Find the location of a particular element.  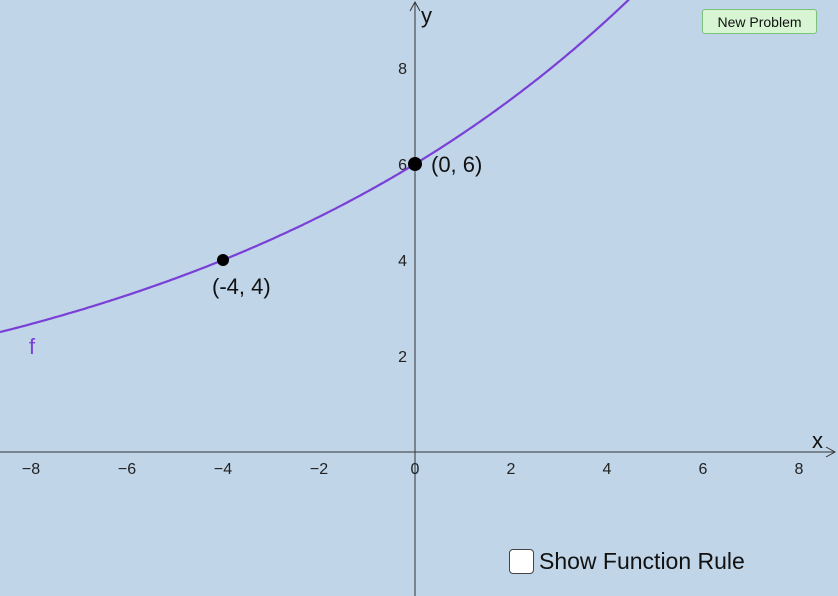

show-function-rule-checkbox is located at coordinates (521, 561).